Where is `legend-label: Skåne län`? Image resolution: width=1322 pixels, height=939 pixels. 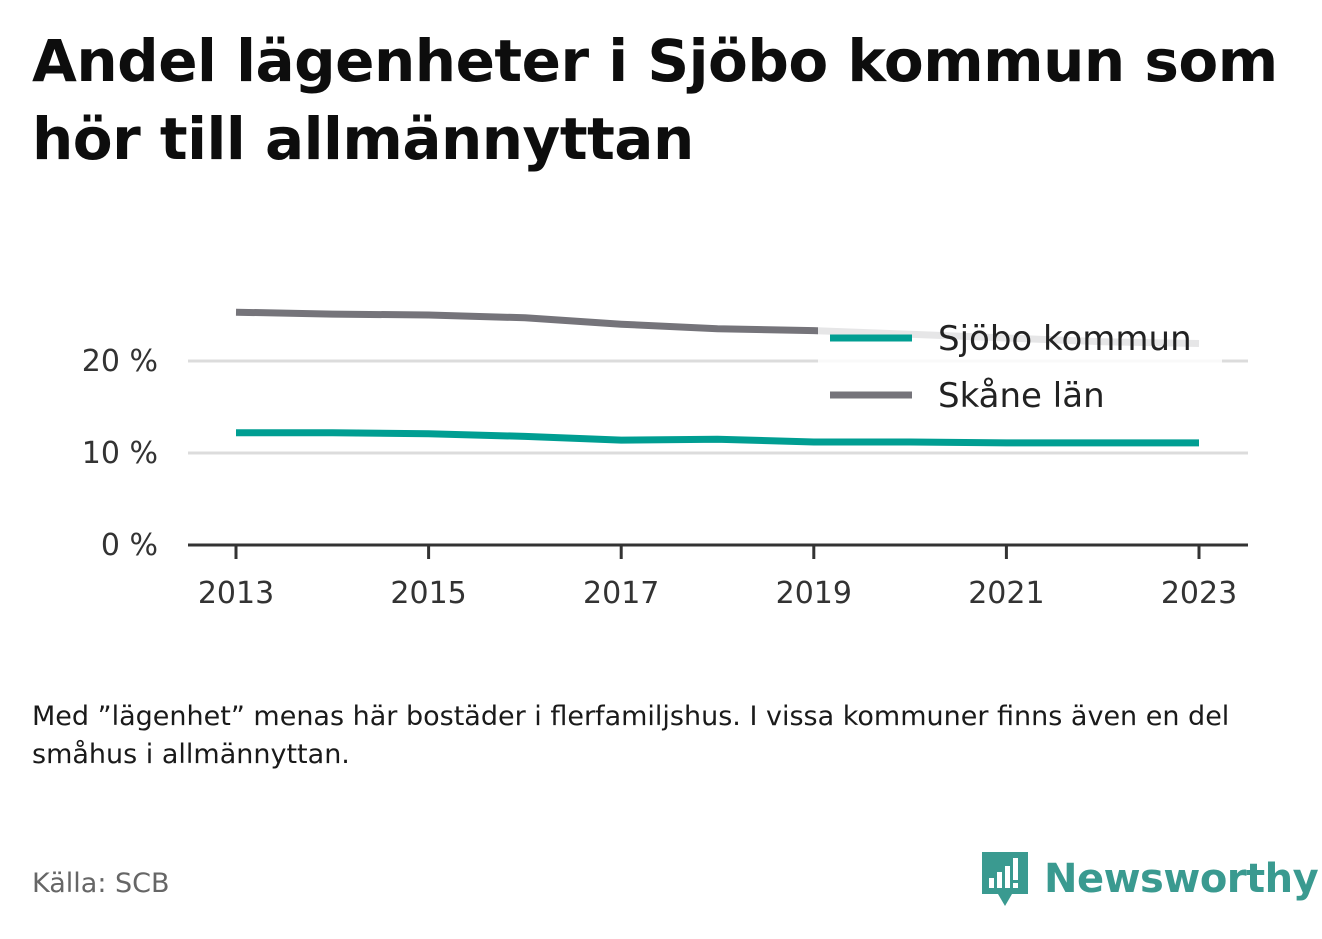
legend-label: Skåne län is located at coordinates (1021, 396).